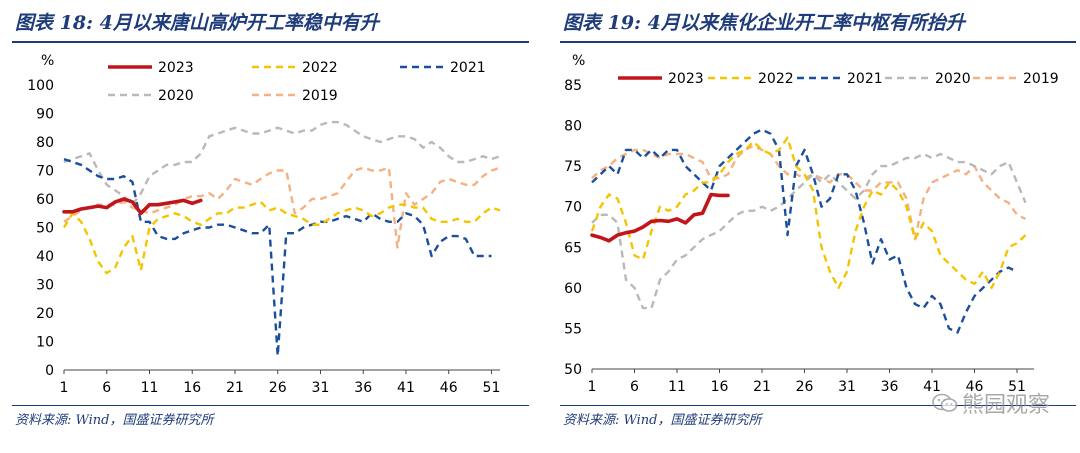 This screenshot has width=1080, height=453. I want to click on chart-title: 图表 19: 4月以来焦化企业开工率中枢有所抬升, so click(764, 23).